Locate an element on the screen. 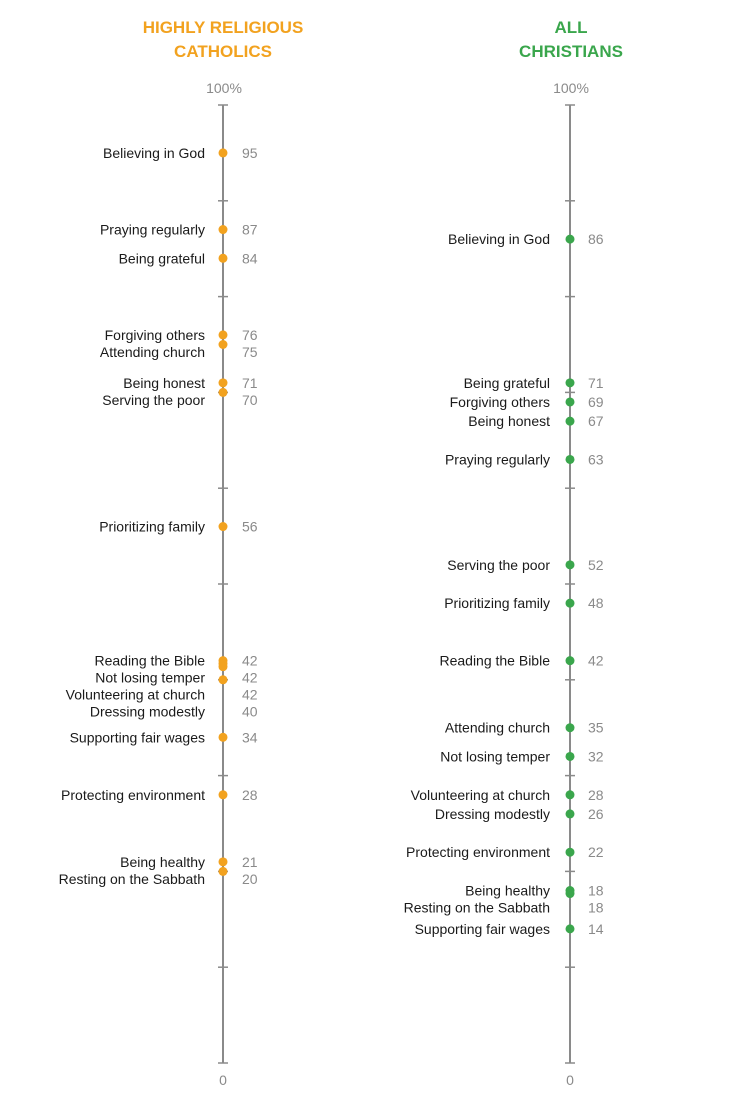 This screenshot has height=1107, width=729. value-label-not-losing-temper: 32 is located at coordinates (596, 756).